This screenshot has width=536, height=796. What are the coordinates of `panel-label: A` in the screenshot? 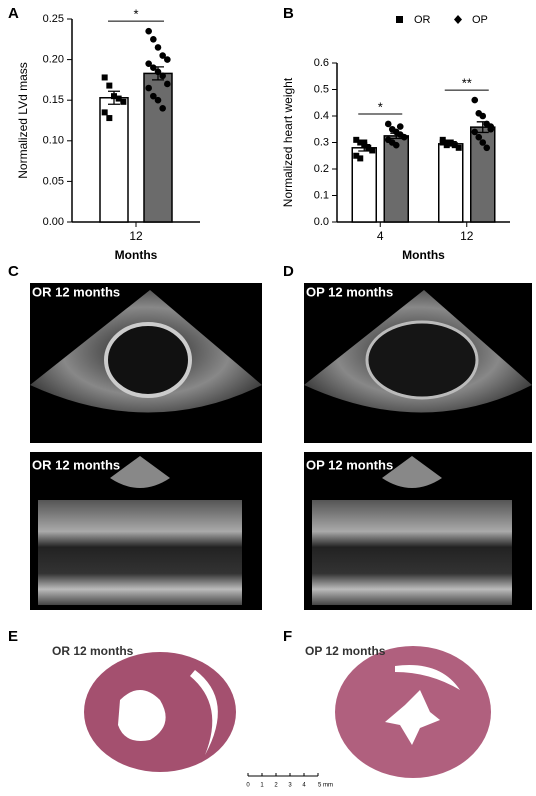 It's located at (13, 13).